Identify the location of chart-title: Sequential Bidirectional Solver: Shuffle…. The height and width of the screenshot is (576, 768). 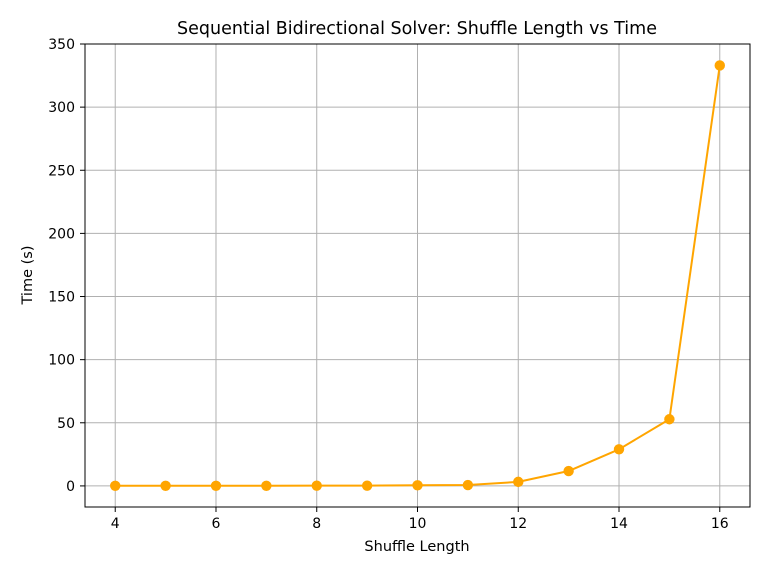
(417, 29).